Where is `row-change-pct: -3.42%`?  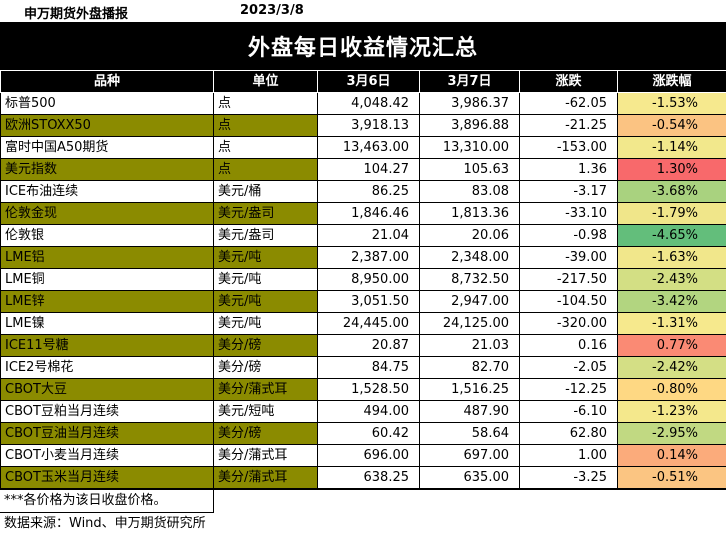
row-change-pct: -3.42% is located at coordinates (672, 302).